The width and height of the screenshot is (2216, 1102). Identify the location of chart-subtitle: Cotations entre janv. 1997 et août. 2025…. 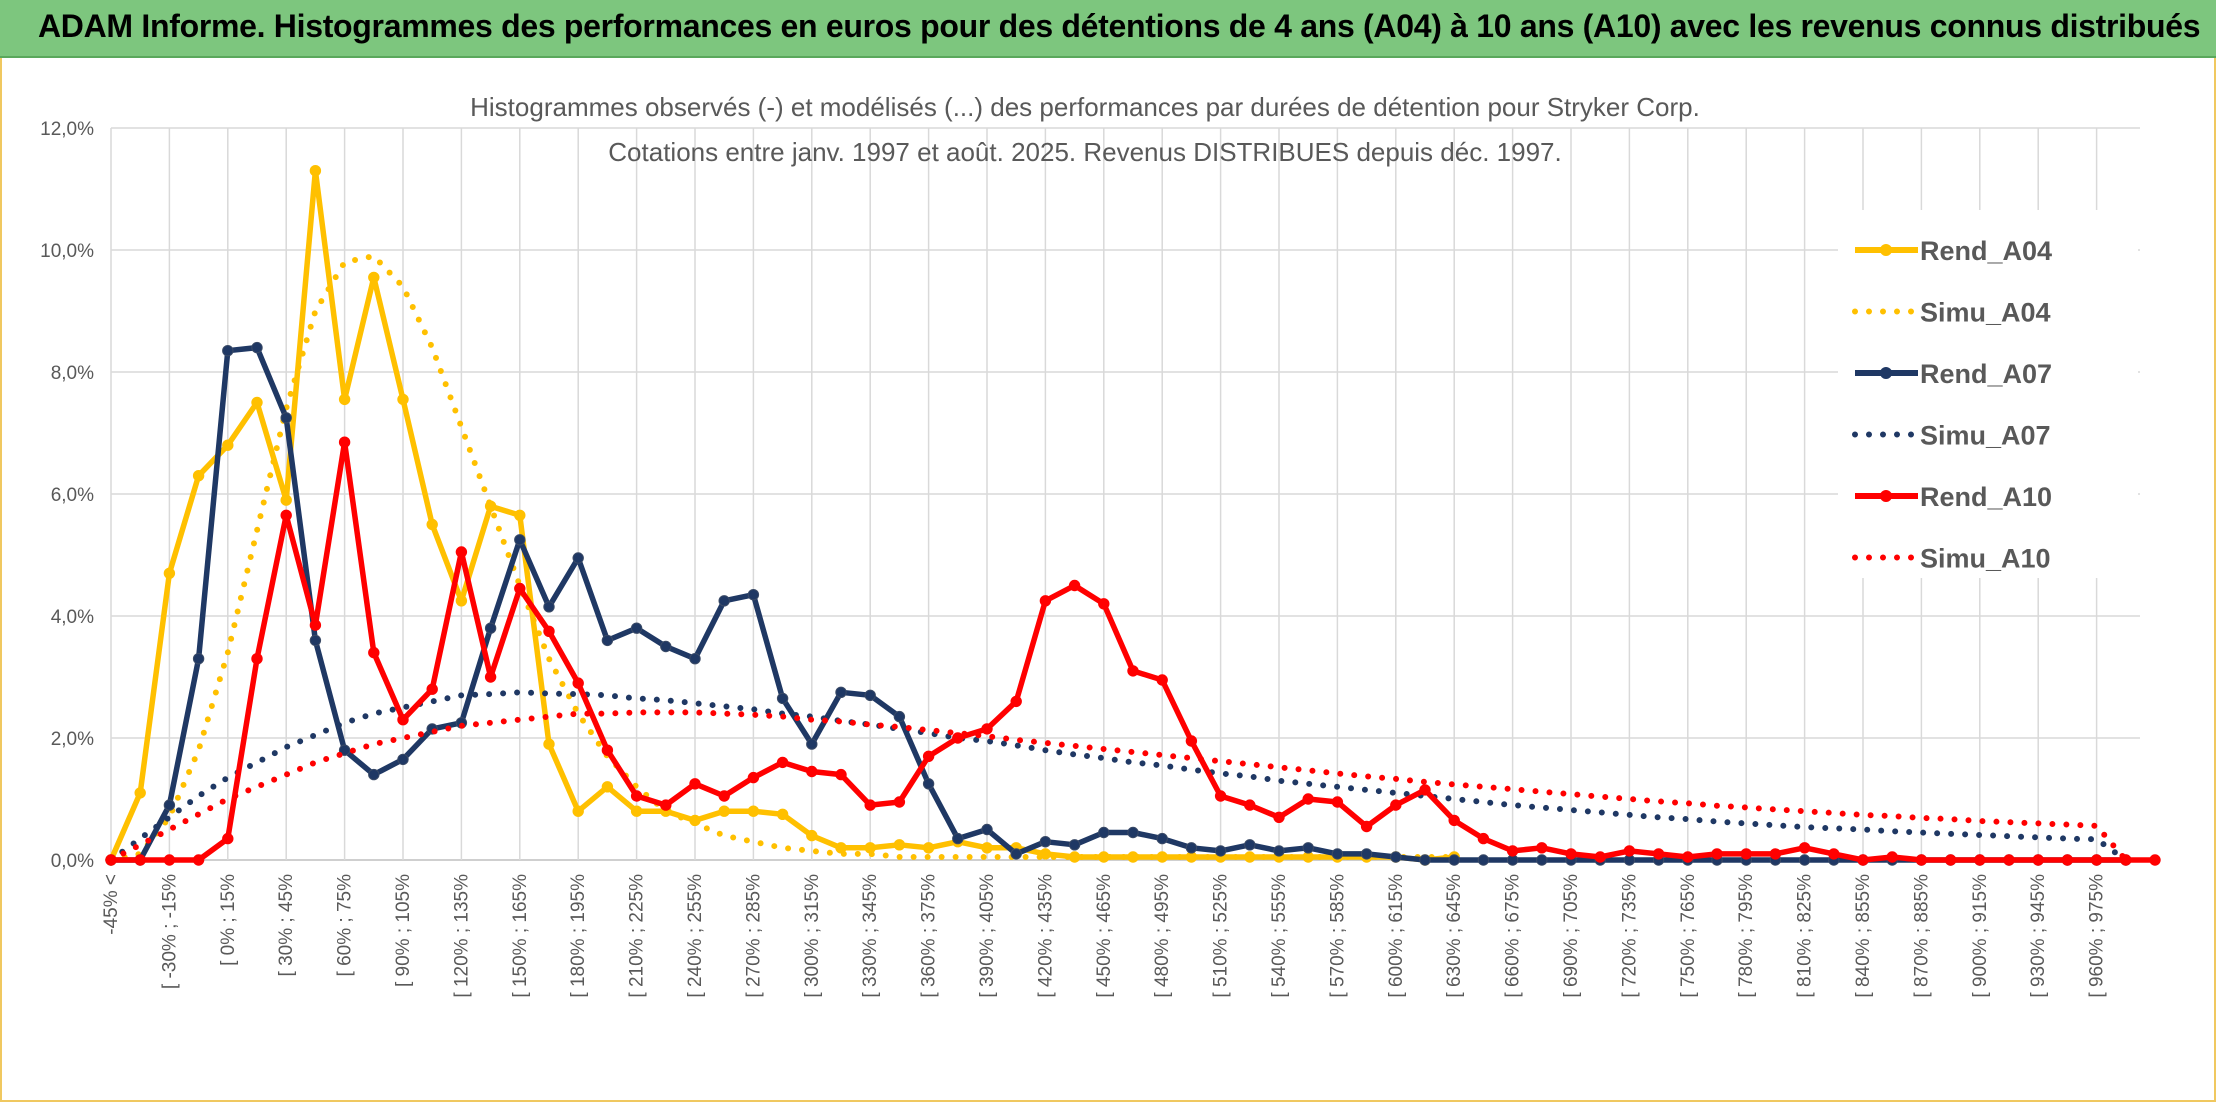
(1084, 152).